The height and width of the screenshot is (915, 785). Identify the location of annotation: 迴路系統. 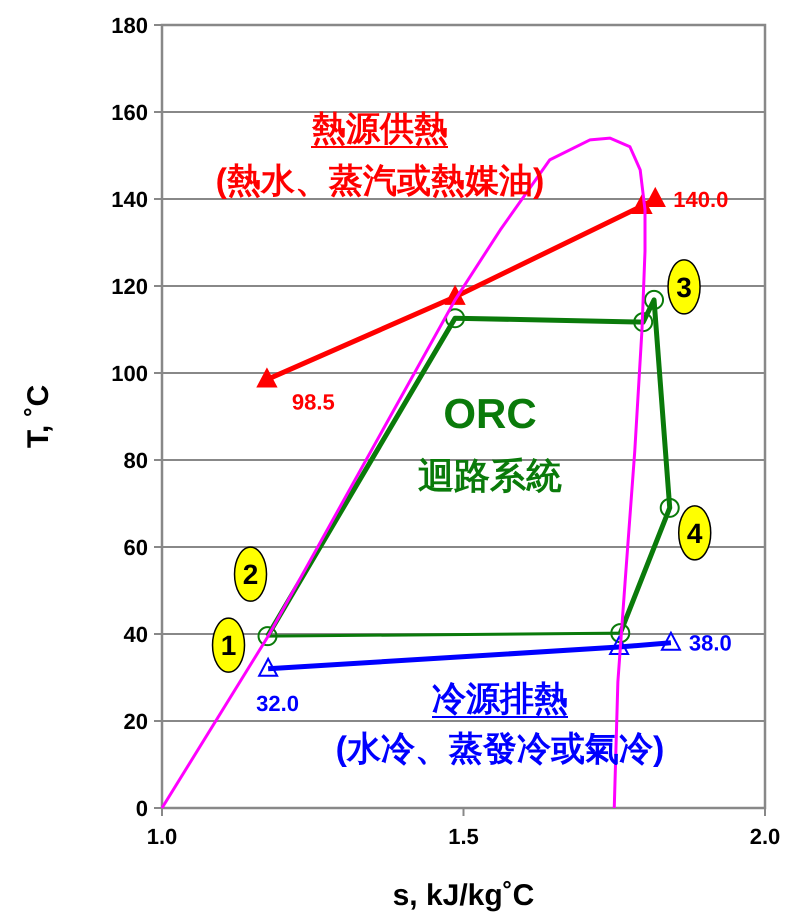
(490, 475).